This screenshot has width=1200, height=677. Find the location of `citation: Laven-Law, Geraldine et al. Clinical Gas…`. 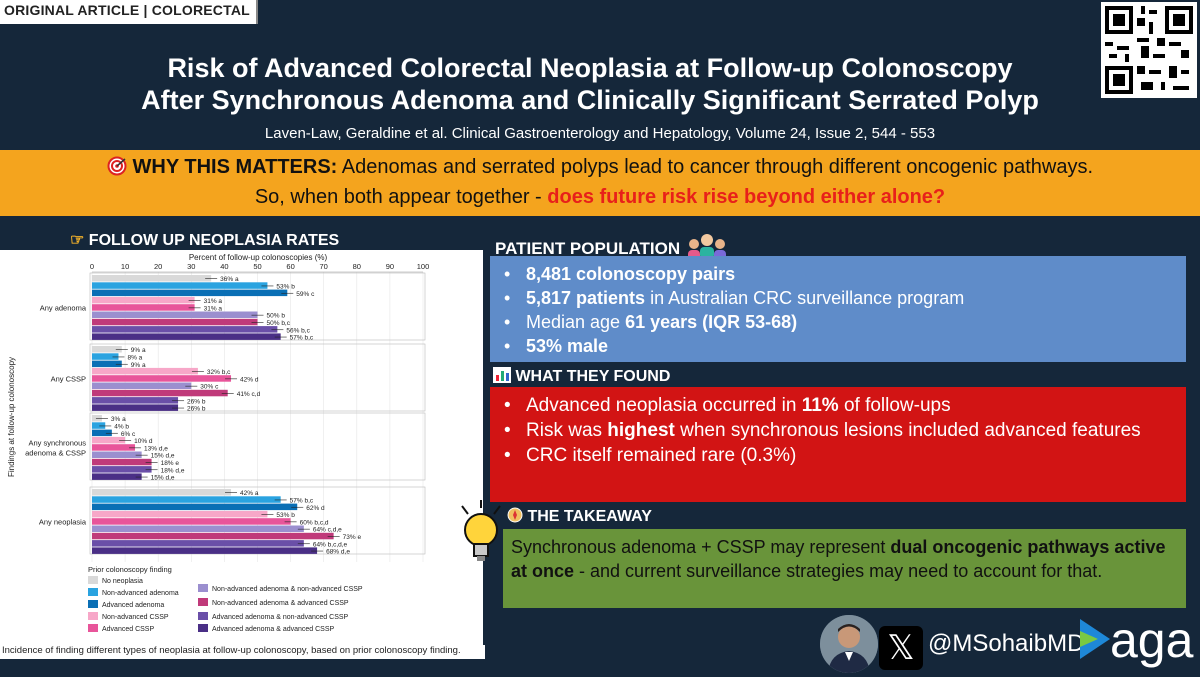

citation: Laven-Law, Geraldine et al. Clinical Gas… is located at coordinates (600, 133).